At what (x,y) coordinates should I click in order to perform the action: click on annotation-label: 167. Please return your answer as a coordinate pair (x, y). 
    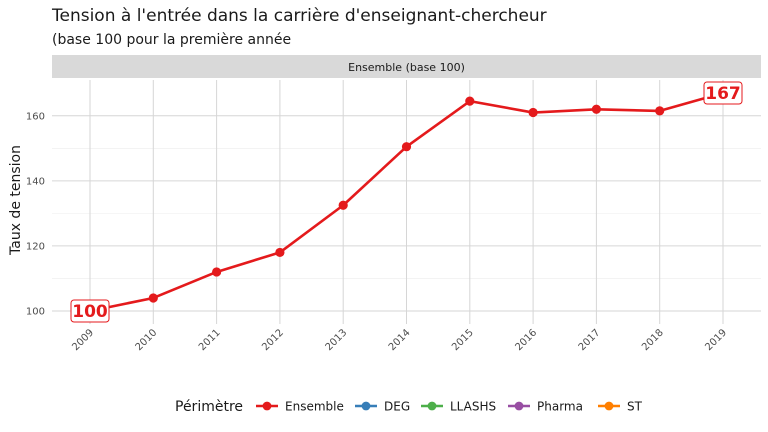
    Looking at the image, I should click on (723, 94).